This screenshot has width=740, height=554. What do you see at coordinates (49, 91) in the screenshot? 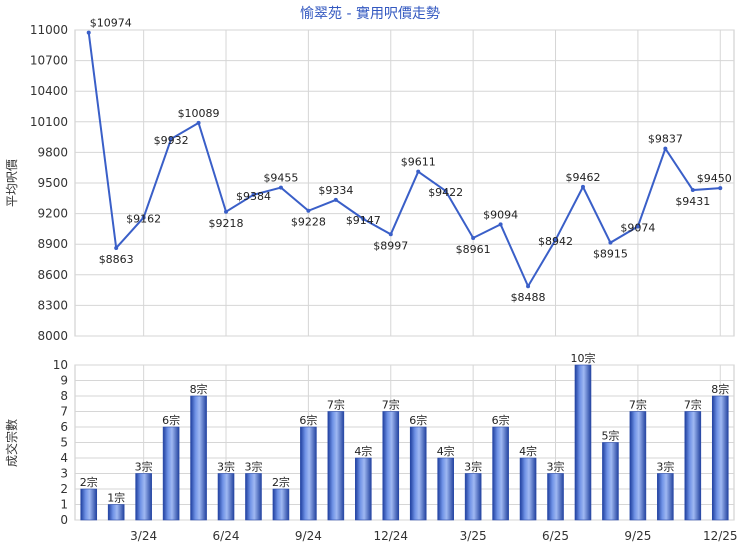
I see `price-y-tick-label: 10400` at bounding box center [49, 91].